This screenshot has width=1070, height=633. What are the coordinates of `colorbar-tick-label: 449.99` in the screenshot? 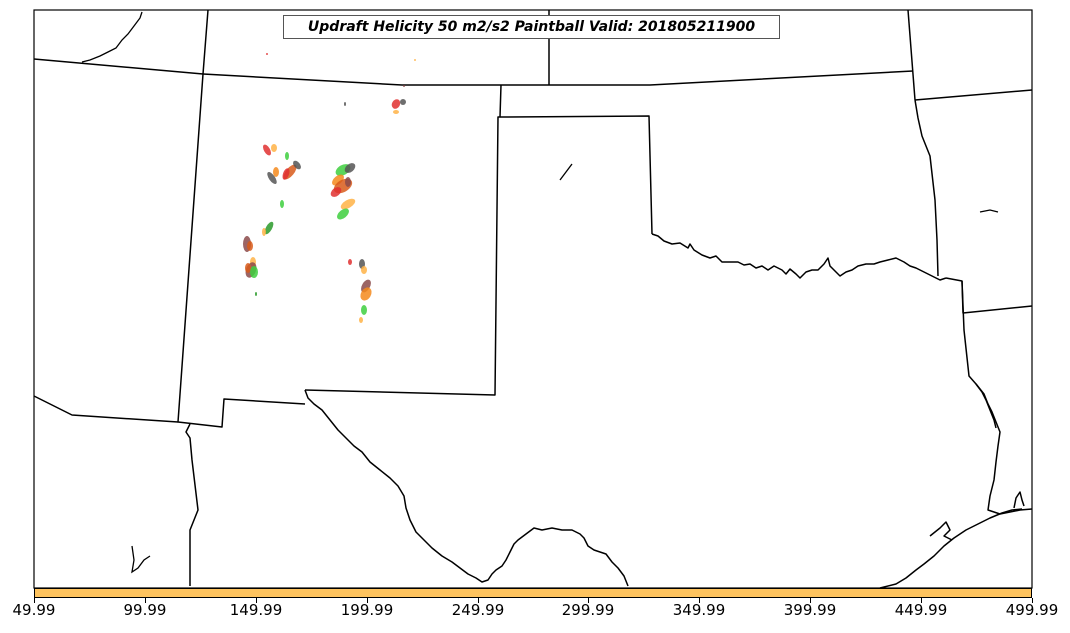 It's located at (921, 610).